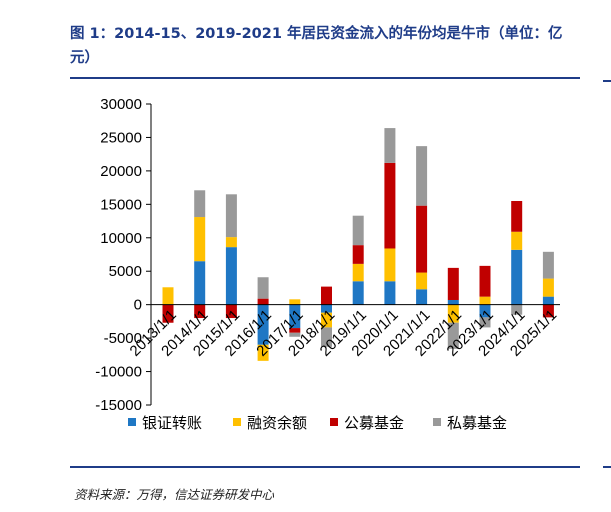 The image size is (611, 512). What do you see at coordinates (390, 205) in the screenshot?
I see `bar-2020/1/1-公募基金` at bounding box center [390, 205].